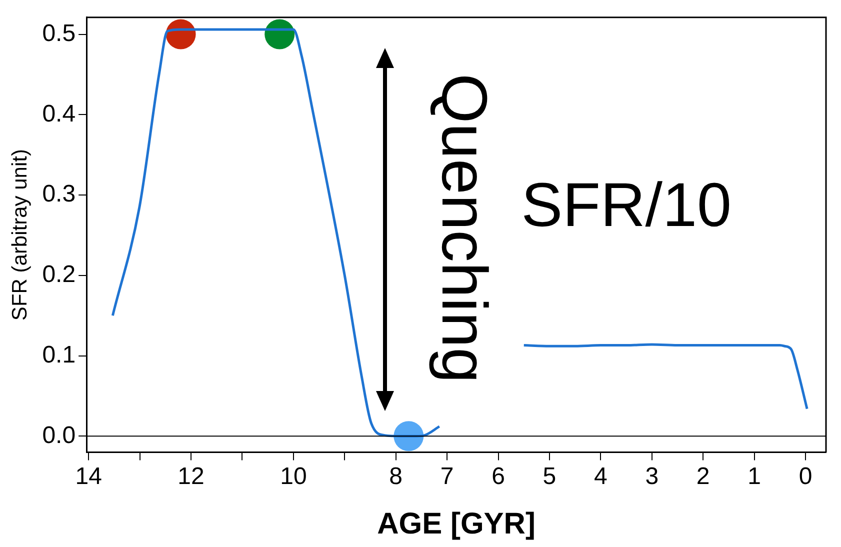 Image resolution: width=841 pixels, height=547 pixels. Describe the element at coordinates (447, 476) in the screenshot. I see `x-tick-label: 7` at that location.